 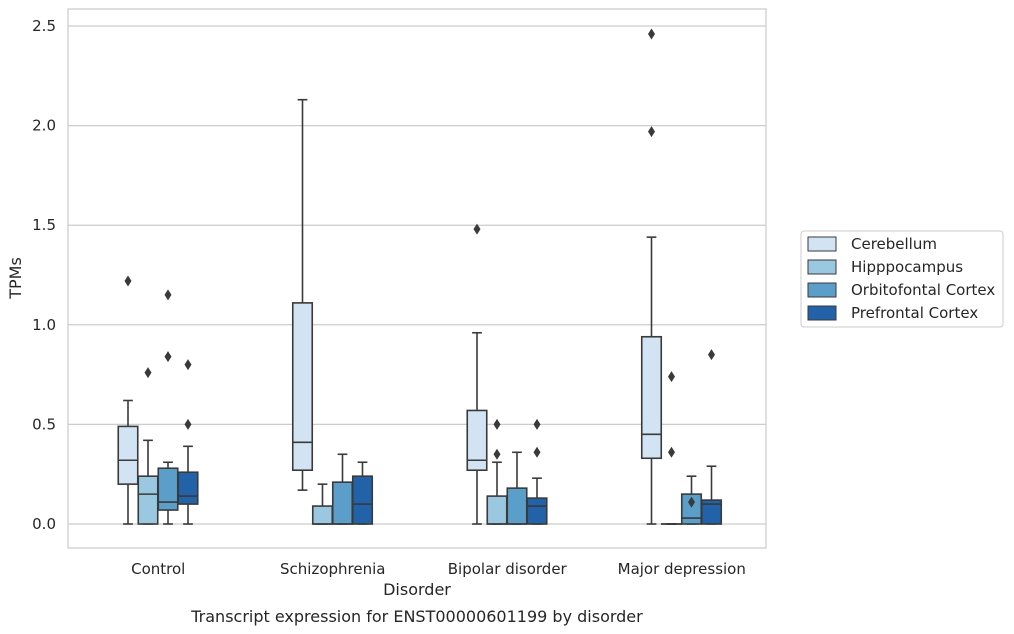 I want to click on y-tick-labels: 0.0 0.5 1.0 1.5 2.0 2.5, so click(x=44, y=275).